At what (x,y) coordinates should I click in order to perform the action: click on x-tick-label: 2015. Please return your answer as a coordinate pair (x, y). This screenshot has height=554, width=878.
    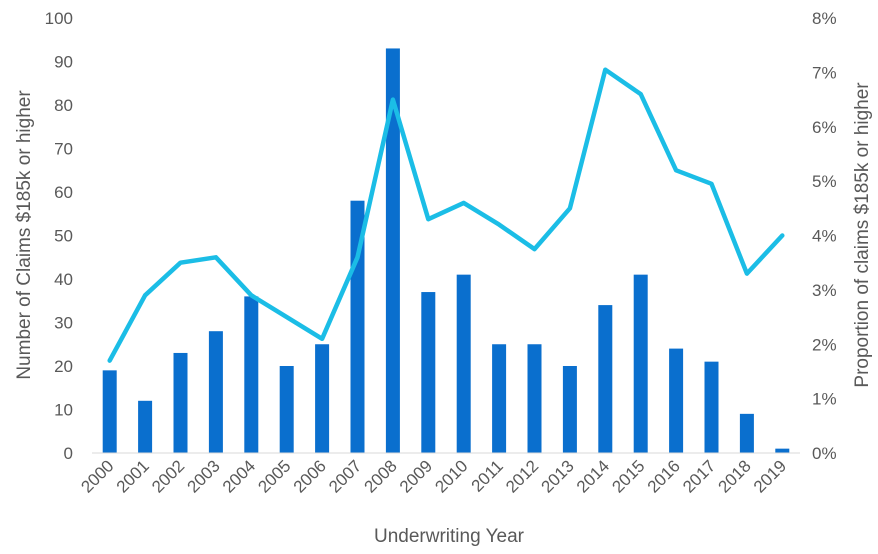
    Looking at the image, I should click on (628, 476).